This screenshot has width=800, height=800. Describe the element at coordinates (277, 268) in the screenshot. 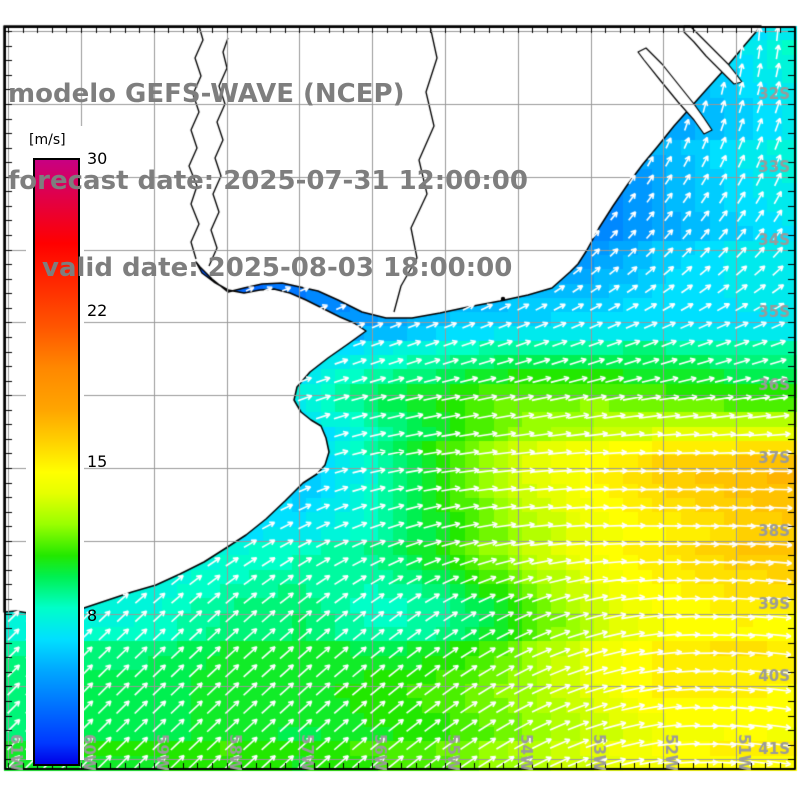

I see `valid-date-line: valid date: 2025-08-03 18:00:00` at that location.